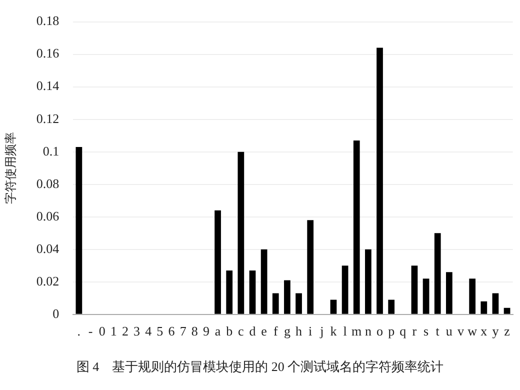 The width and height of the screenshot is (520, 390). I want to click on x-tick-label: x, so click(484, 331).